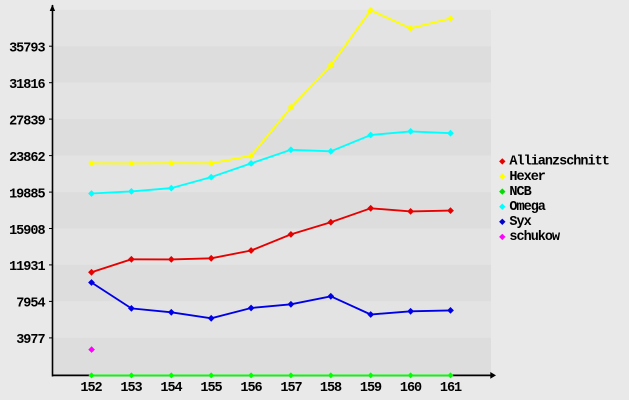 This screenshot has width=629, height=400. I want to click on svg-text: NCB, so click(520, 192).